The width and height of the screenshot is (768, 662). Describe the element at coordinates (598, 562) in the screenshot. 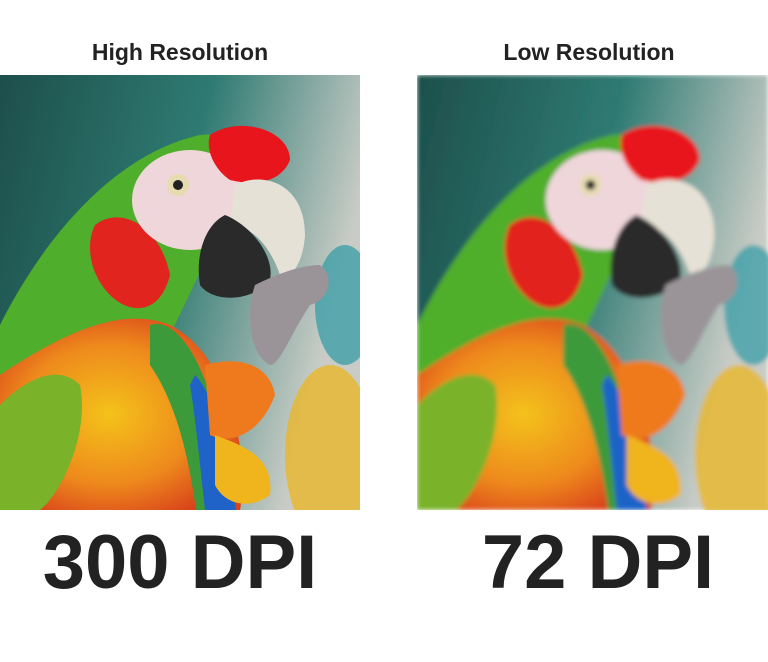

I see `dpi-label: 72 DPI` at that location.